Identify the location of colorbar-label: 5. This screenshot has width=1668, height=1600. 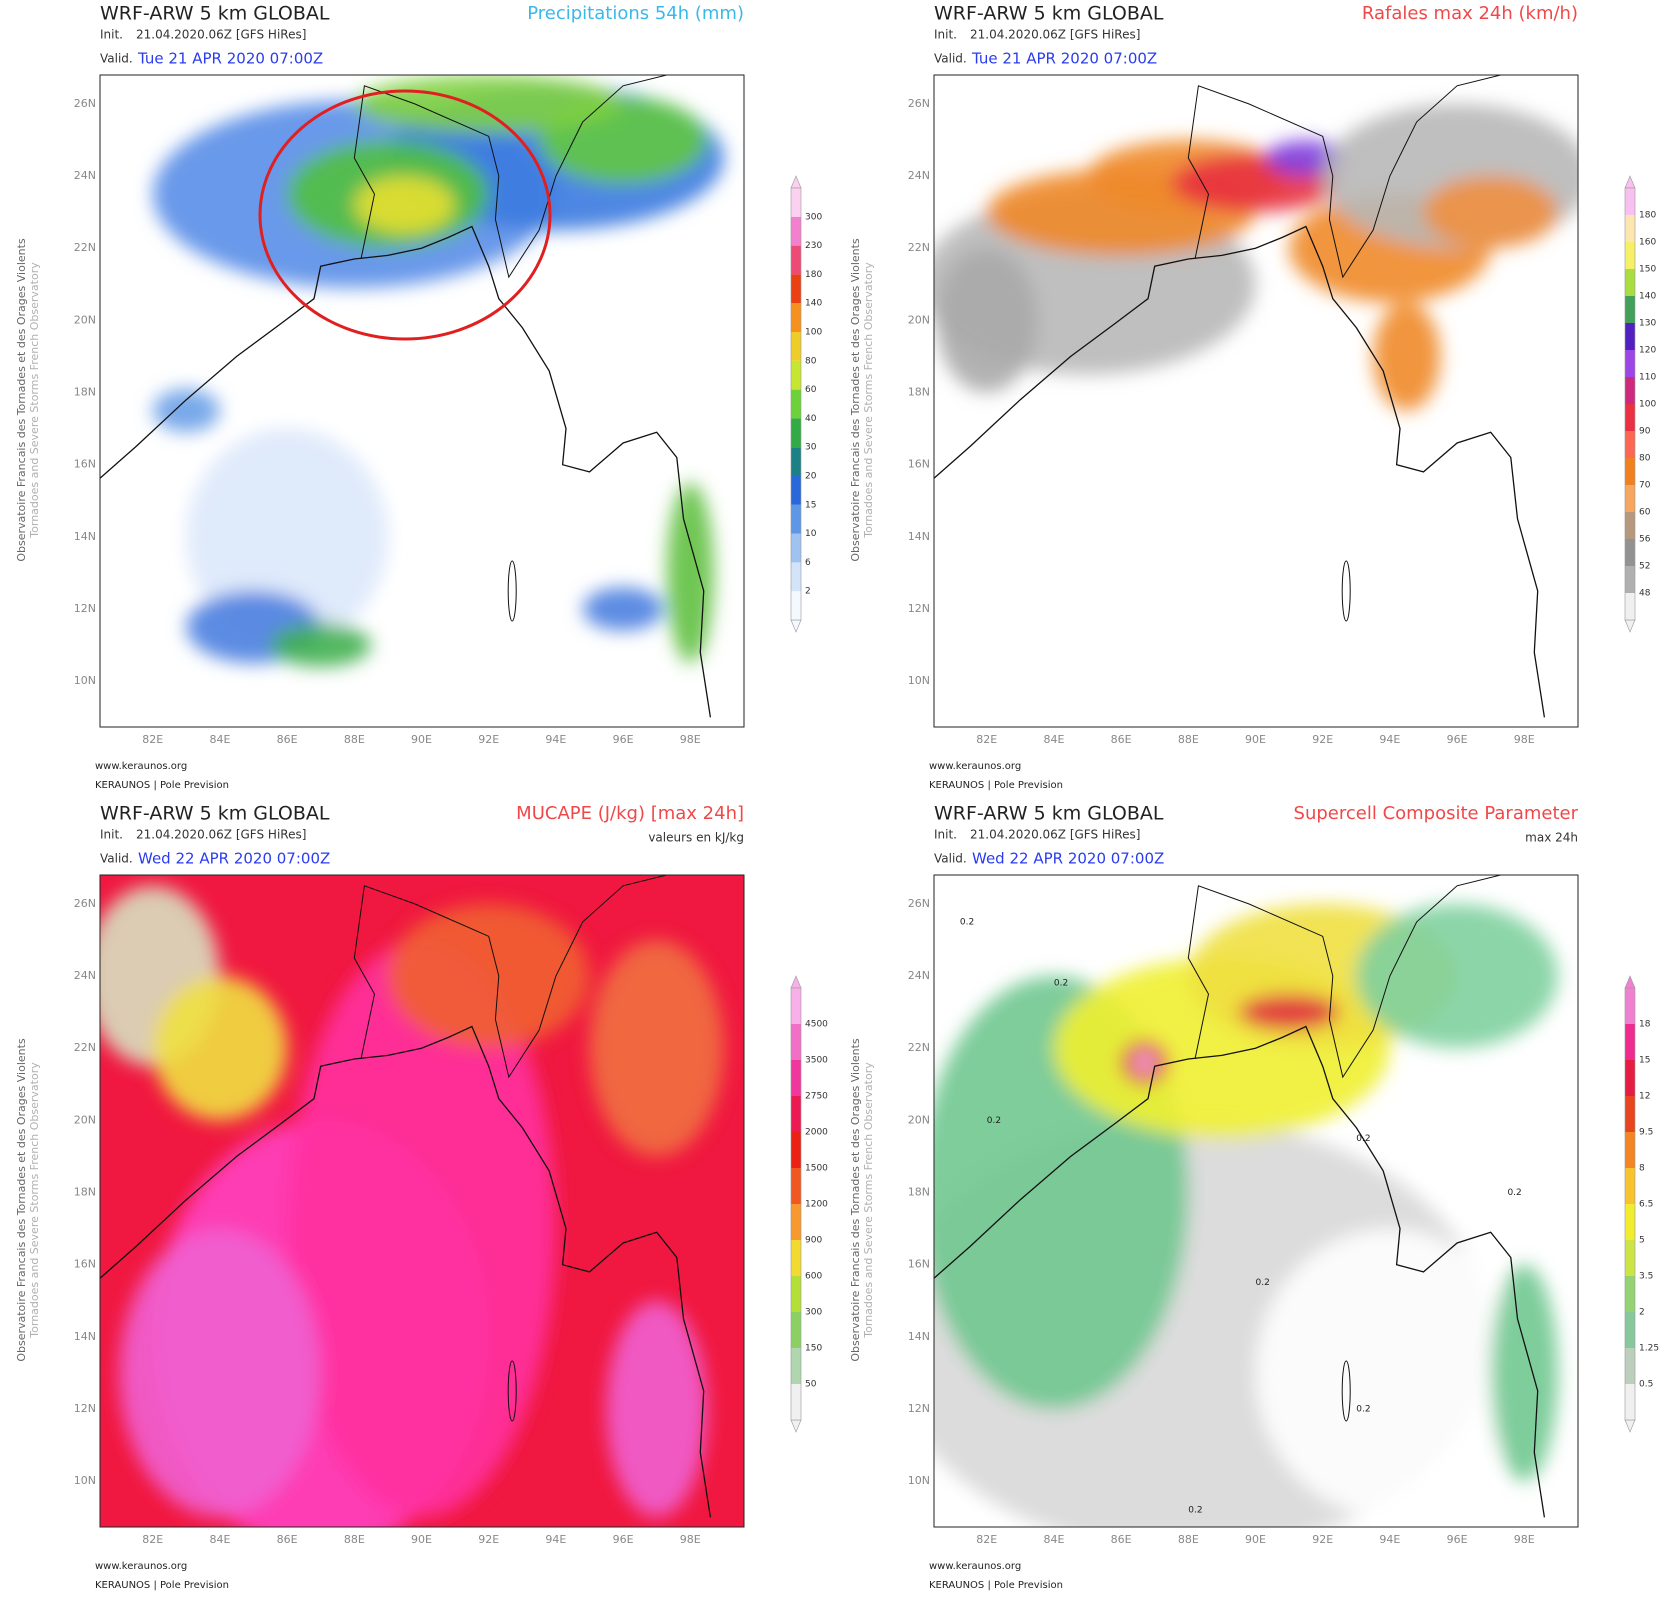
(1642, 1241).